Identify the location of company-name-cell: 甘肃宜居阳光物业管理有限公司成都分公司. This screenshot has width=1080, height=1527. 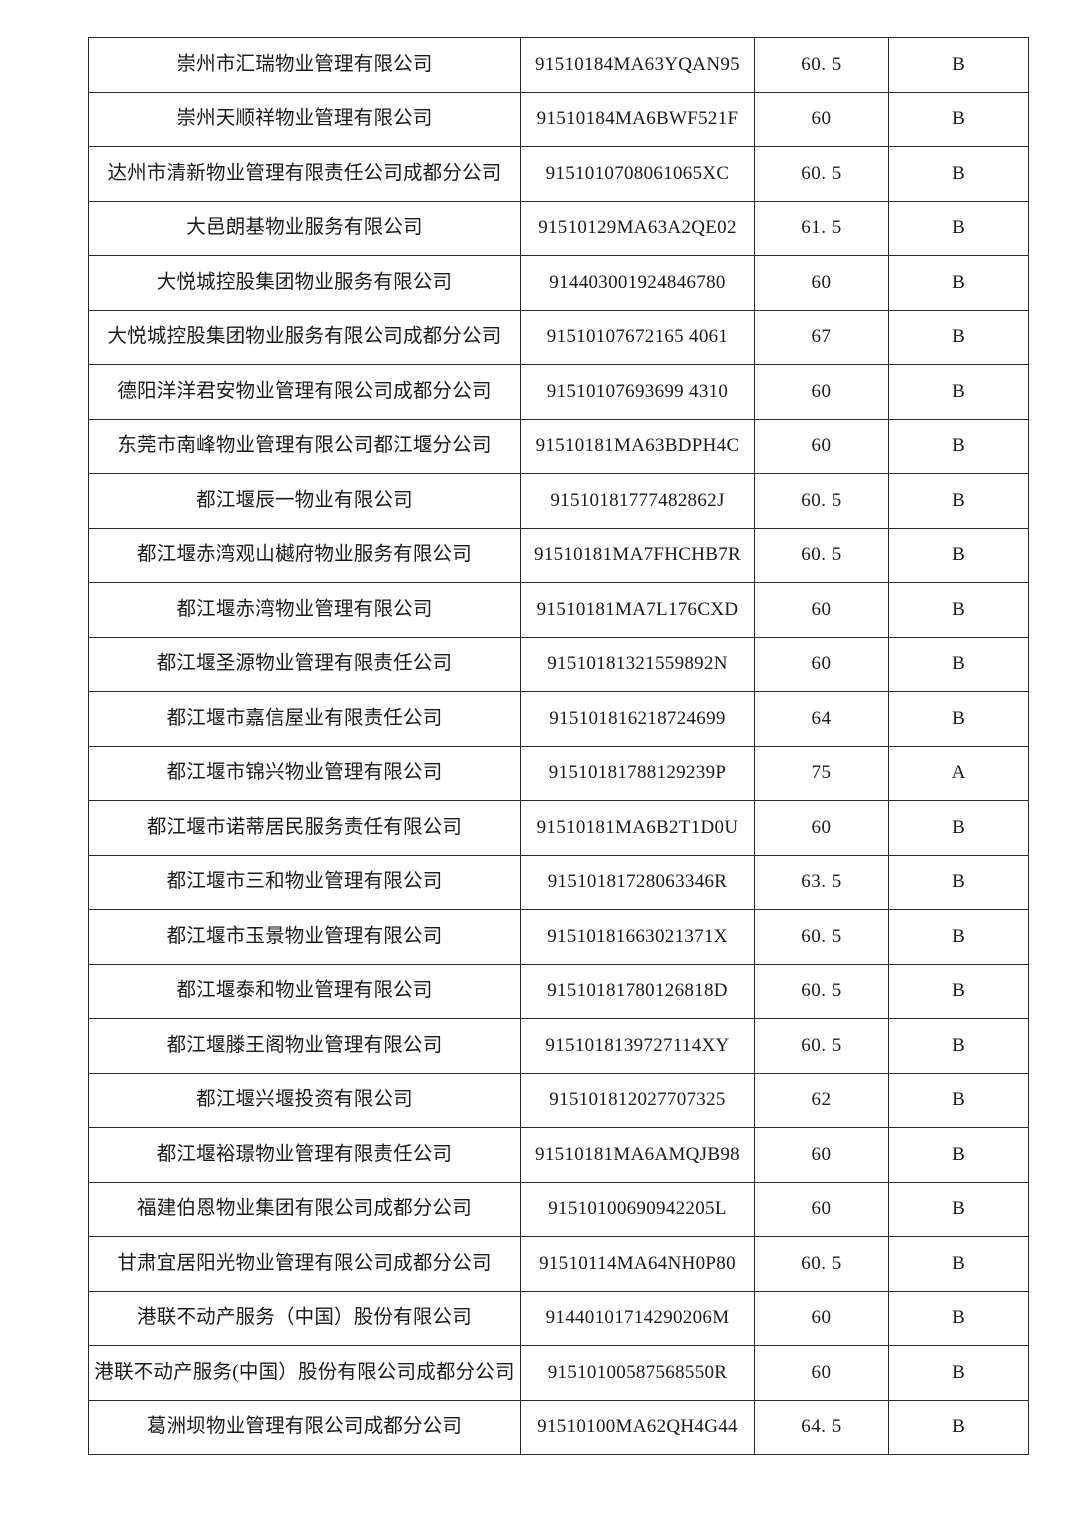
(304, 1264).